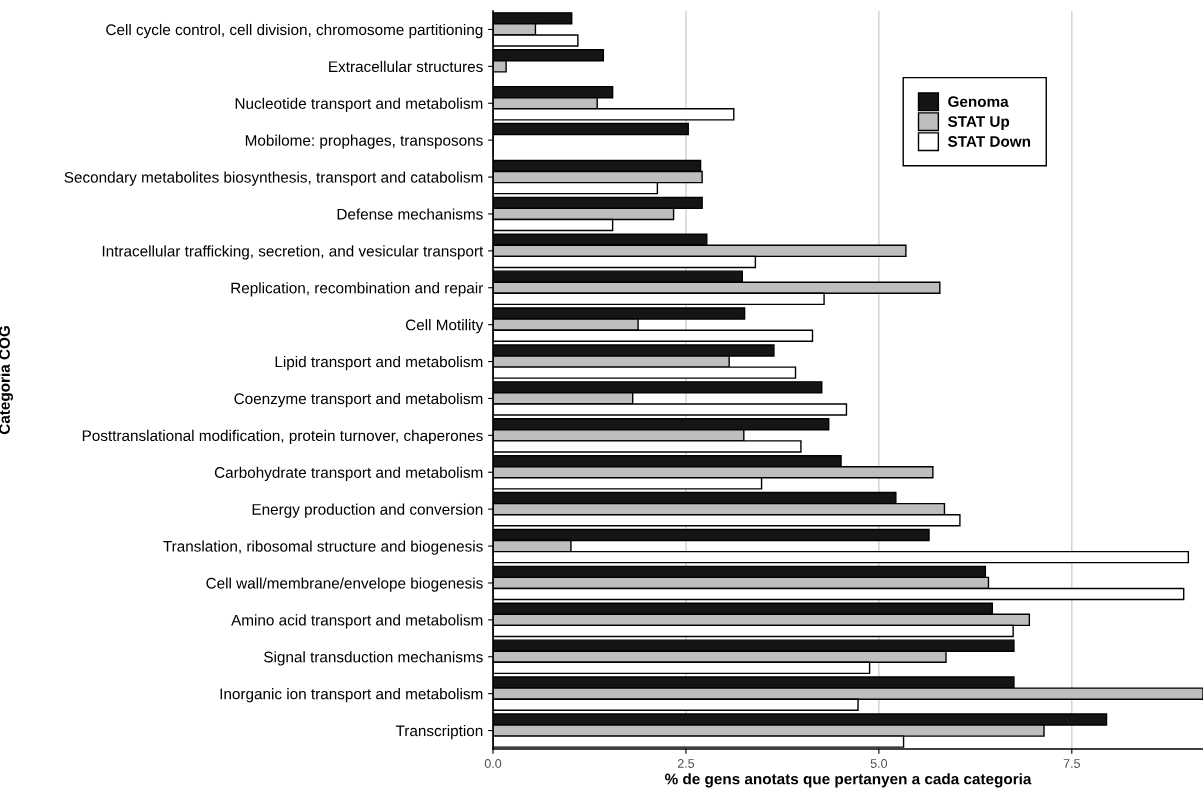  What do you see at coordinates (294, 31) in the screenshot?
I see `y-tick-label: Cell cycle control, cell division, chromosome partitioning` at bounding box center [294, 31].